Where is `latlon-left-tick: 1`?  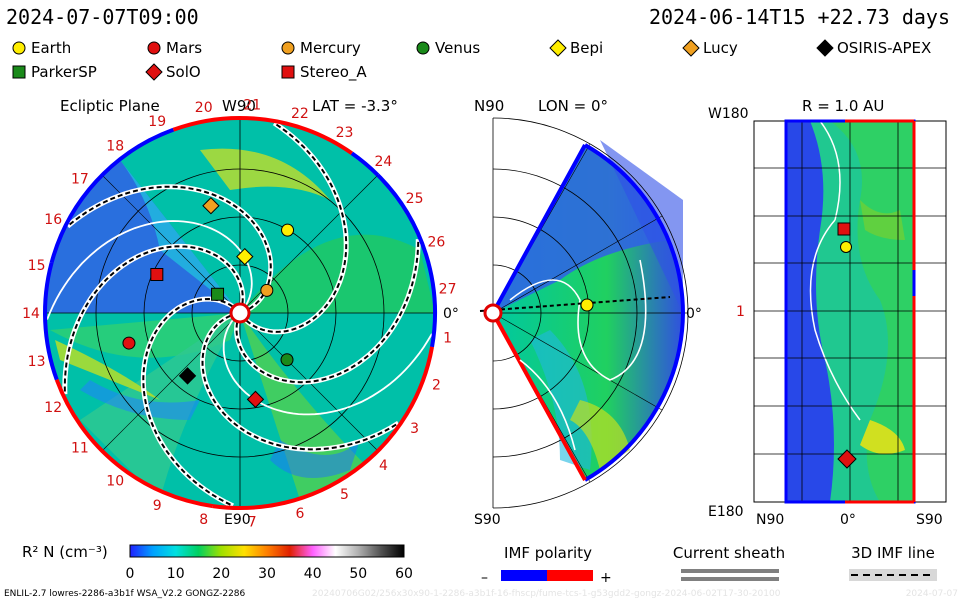 latlon-left-tick: 1 is located at coordinates (740, 312).